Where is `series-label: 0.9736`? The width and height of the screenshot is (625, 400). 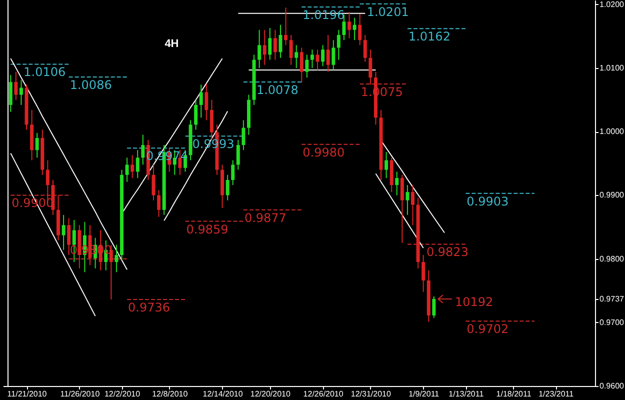
series-label: 0.9736 is located at coordinates (149, 307).